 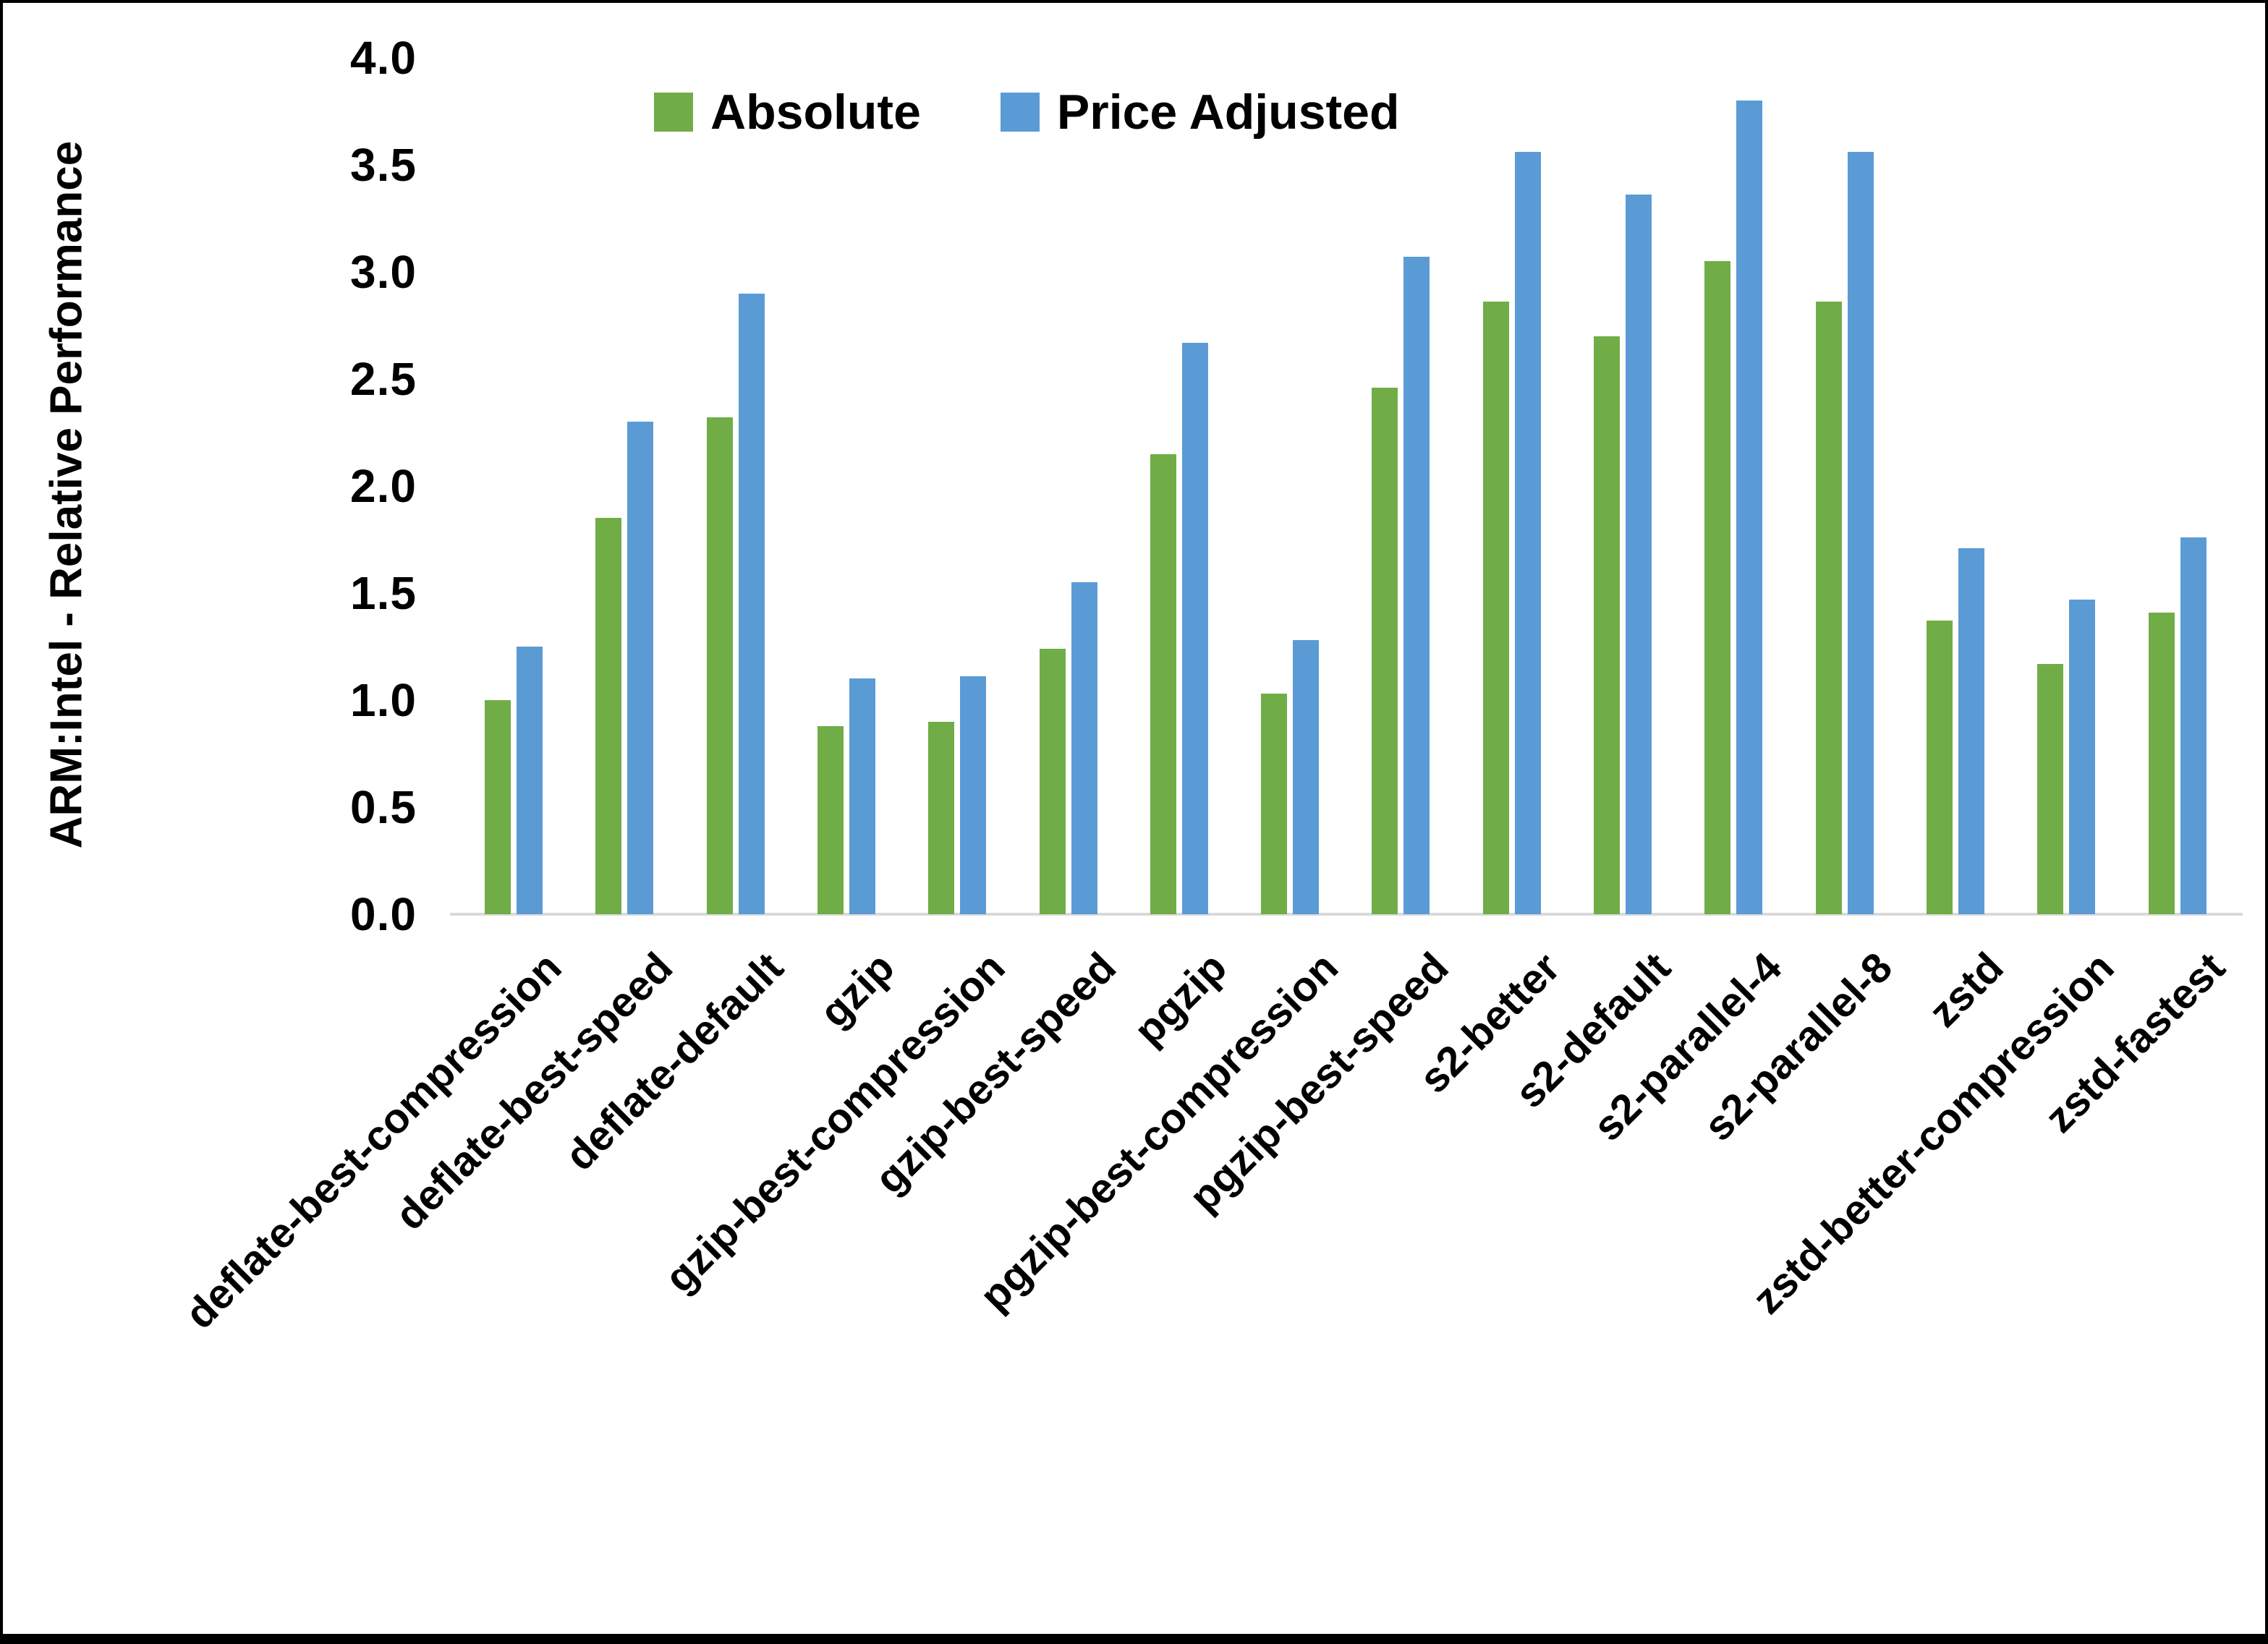 What do you see at coordinates (1971, 731) in the screenshot?
I see `bar-price-adjusted-zstd` at bounding box center [1971, 731].